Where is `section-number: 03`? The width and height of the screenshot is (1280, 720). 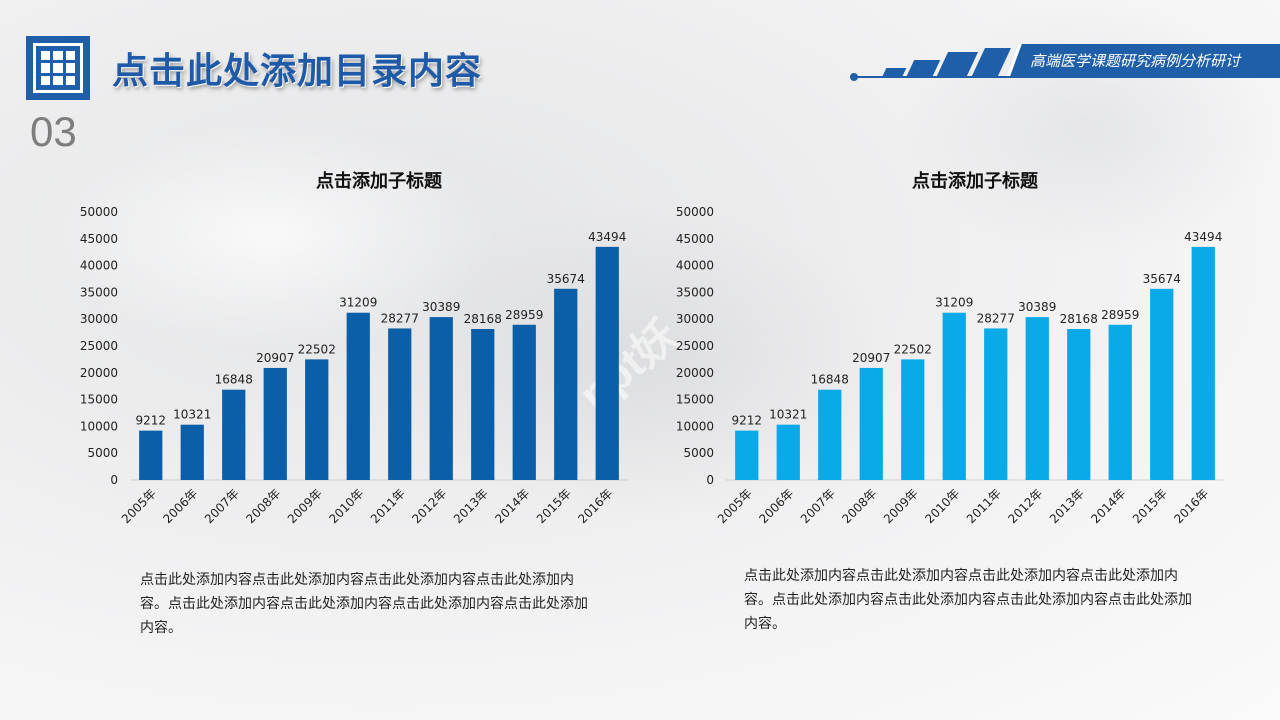
section-number: 03 is located at coordinates (53, 131).